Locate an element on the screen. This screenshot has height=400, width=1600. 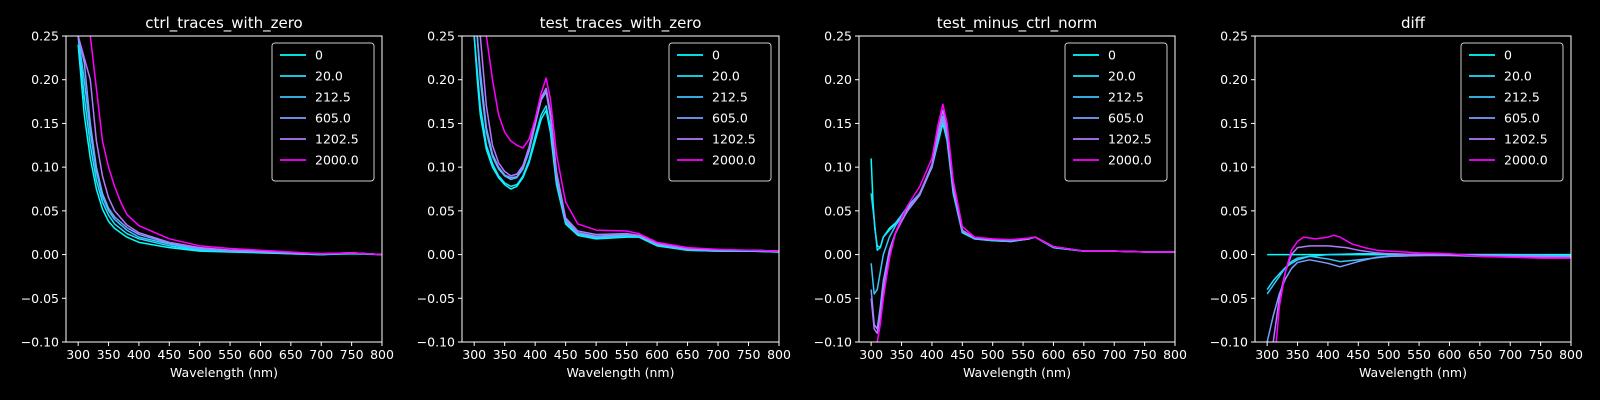
chart-1-y-tick-label: 0.25 is located at coordinates (45, 36).